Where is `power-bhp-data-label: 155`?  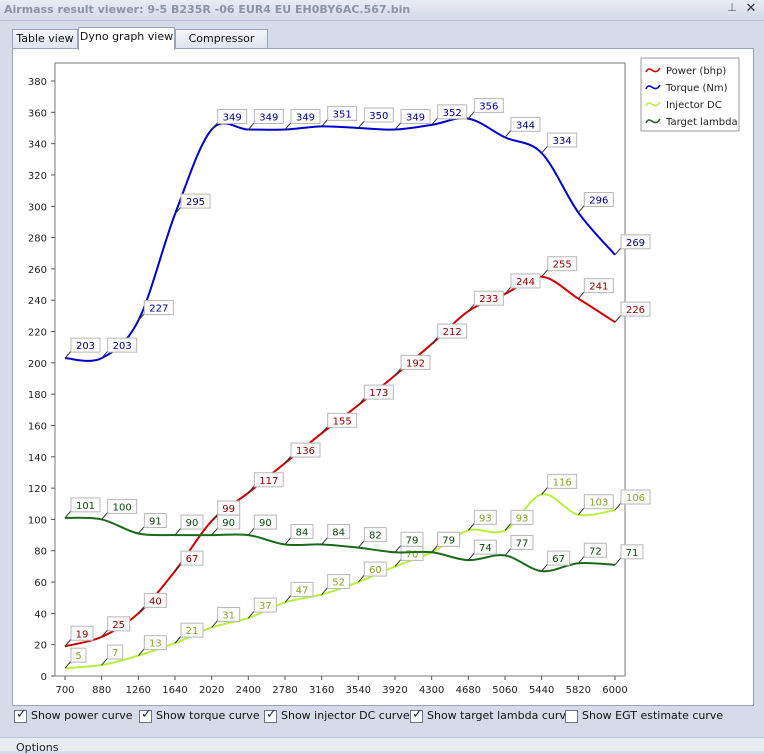 power-bhp-data-label: 155 is located at coordinates (342, 421).